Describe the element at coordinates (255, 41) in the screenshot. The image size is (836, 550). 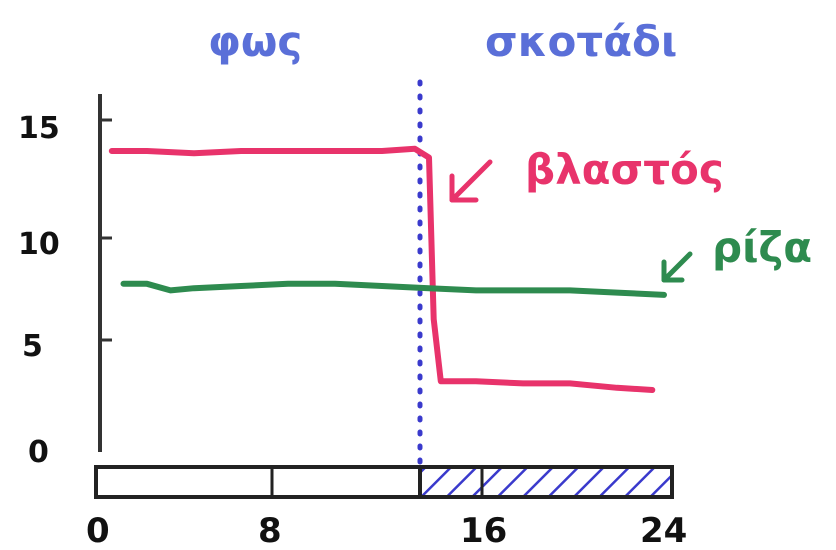
I see `light-period-label: φως` at that location.